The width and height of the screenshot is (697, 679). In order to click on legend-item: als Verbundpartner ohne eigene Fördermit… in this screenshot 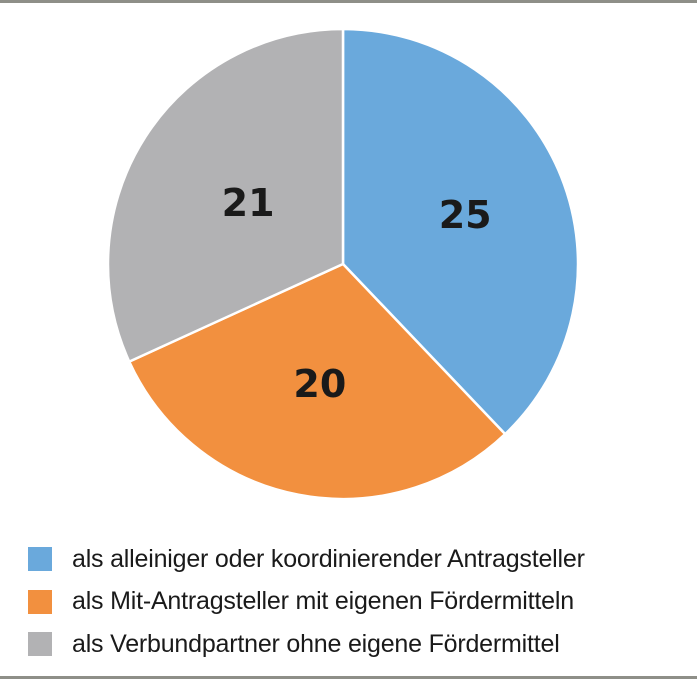, I will do `click(306, 644)`.